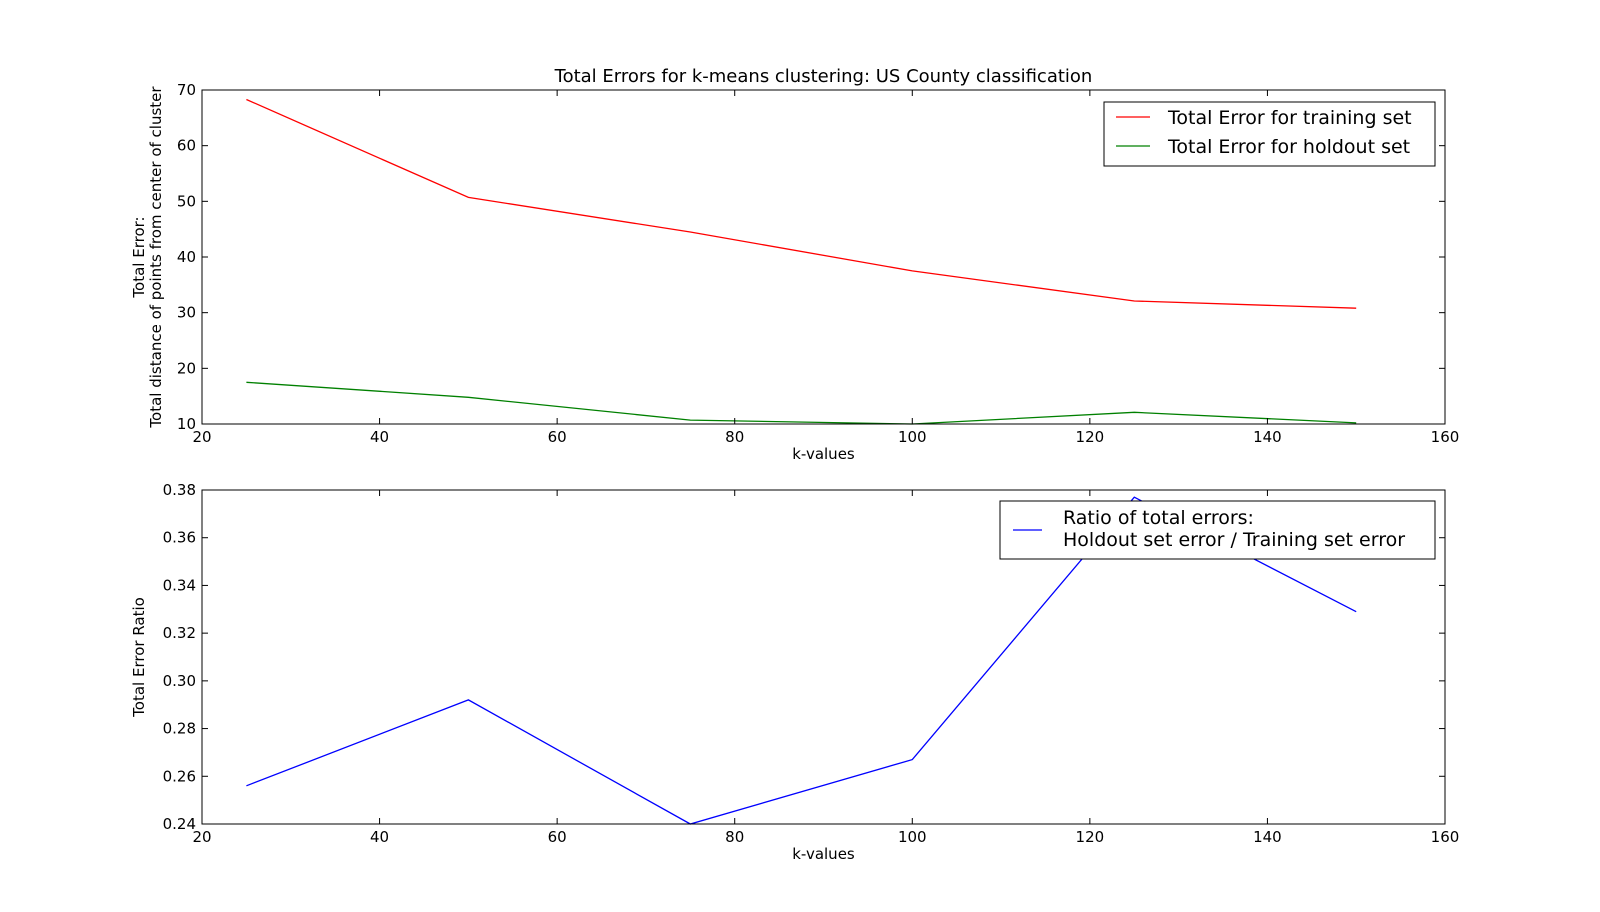 The width and height of the screenshot is (1600, 912). I want to click on y-tick-label: 0.24, so click(179, 824).